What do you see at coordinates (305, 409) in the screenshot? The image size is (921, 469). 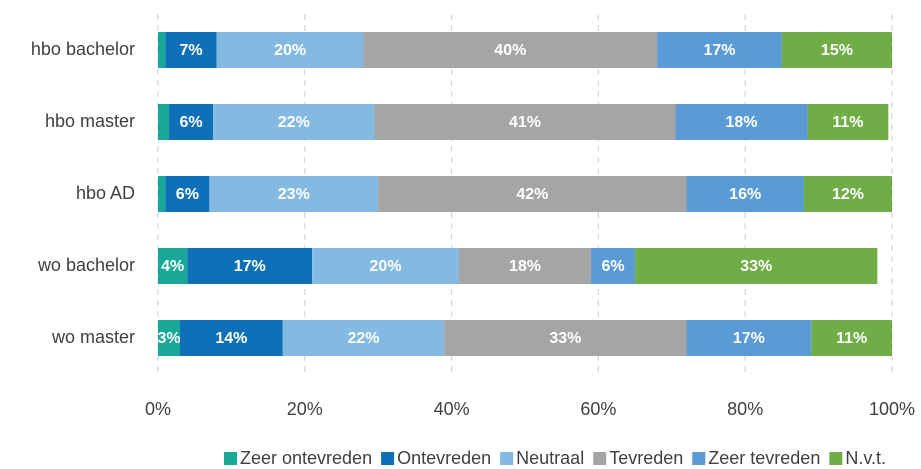 I see `x-tick-label: 20%` at bounding box center [305, 409].